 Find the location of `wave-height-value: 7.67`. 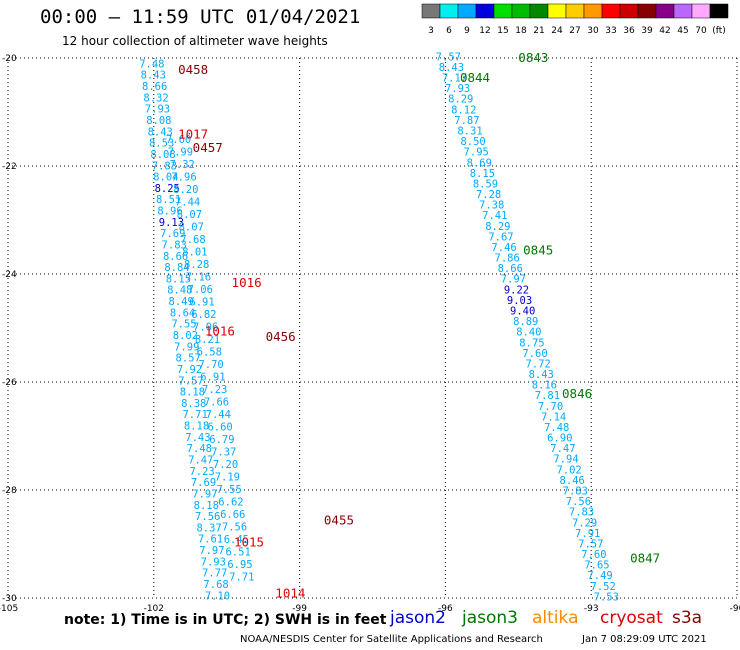

wave-height-value: 7.67 is located at coordinates (500, 237).